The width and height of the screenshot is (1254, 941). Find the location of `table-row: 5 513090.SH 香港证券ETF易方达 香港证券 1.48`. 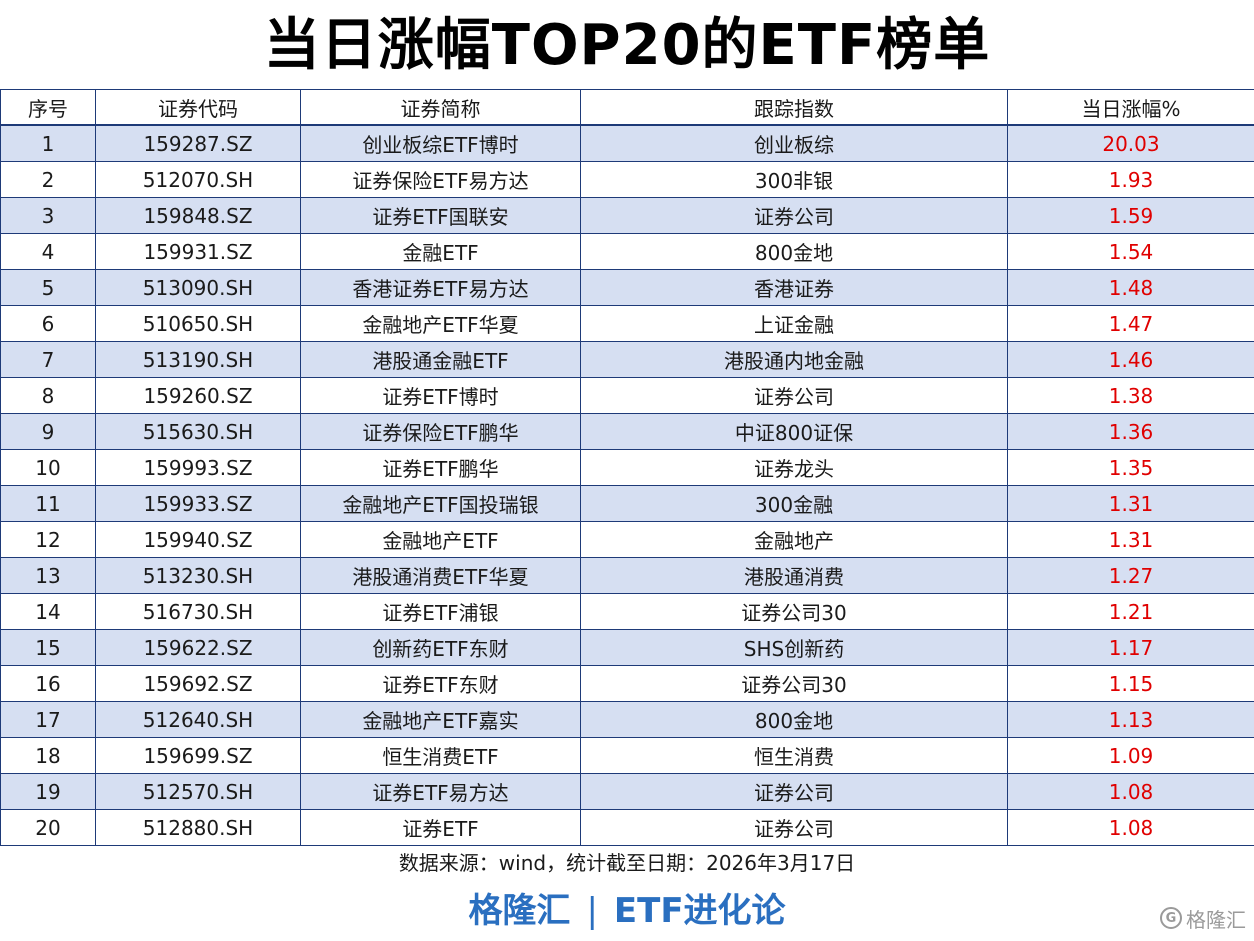

table-row: 5 513090.SH 香港证券ETF易方达 香港证券 1.48 is located at coordinates (627, 287).